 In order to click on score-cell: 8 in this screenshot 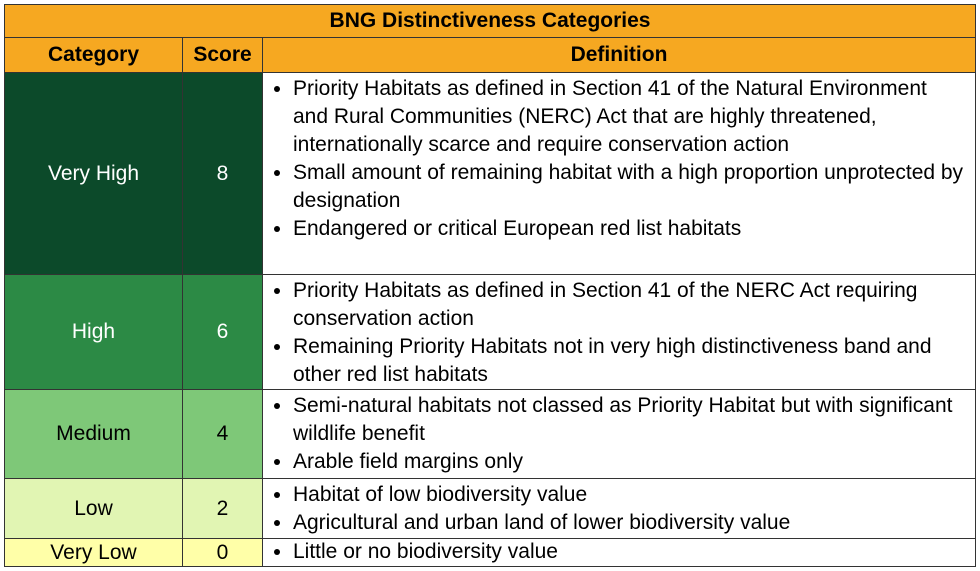, I will do `click(222, 173)`.